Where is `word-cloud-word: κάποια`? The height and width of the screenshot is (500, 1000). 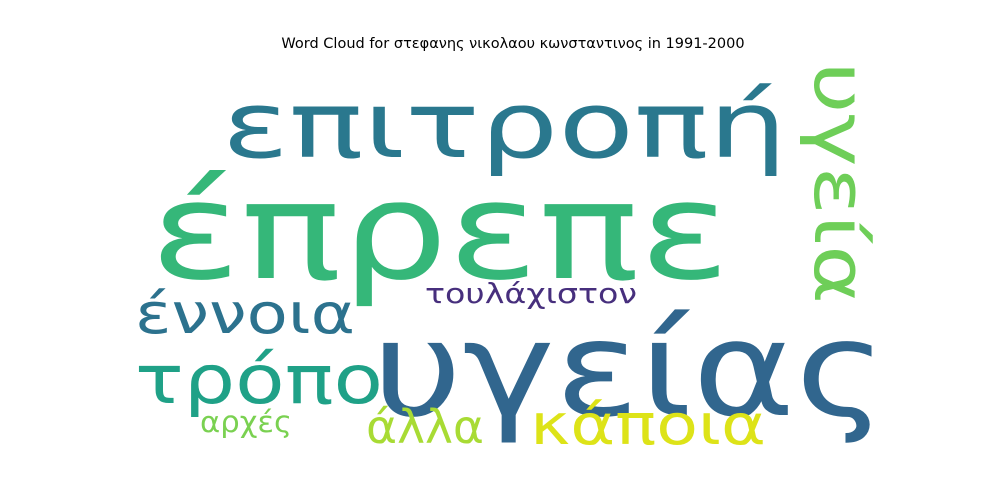 word-cloud-word: κάποια is located at coordinates (648, 425).